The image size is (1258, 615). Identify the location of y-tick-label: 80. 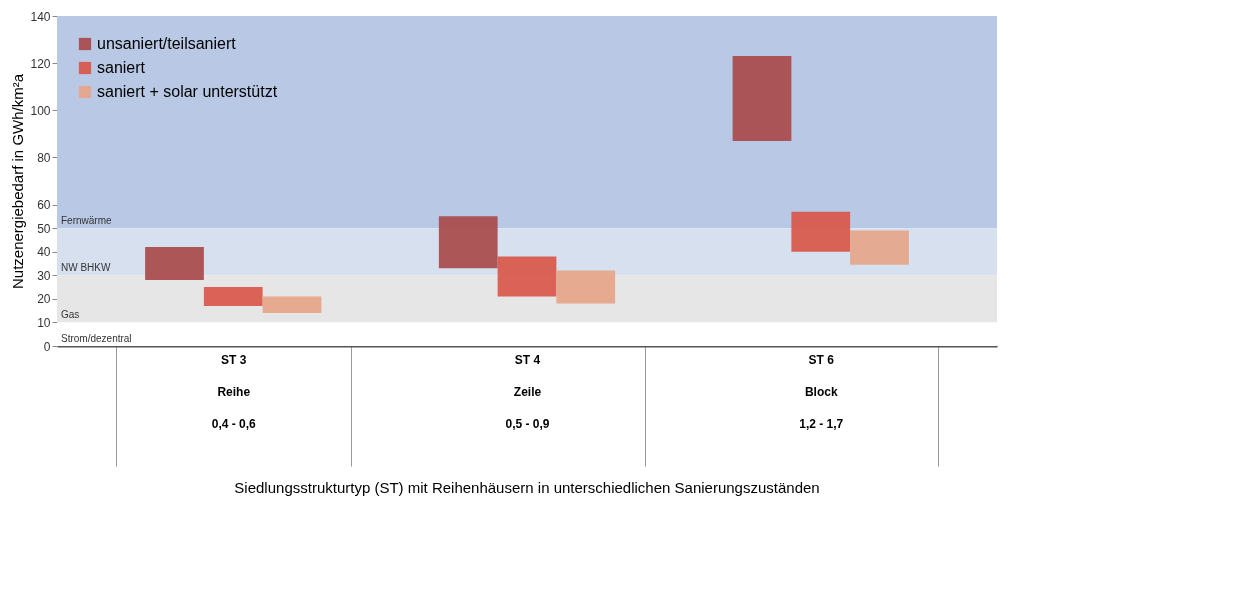
(44, 157).